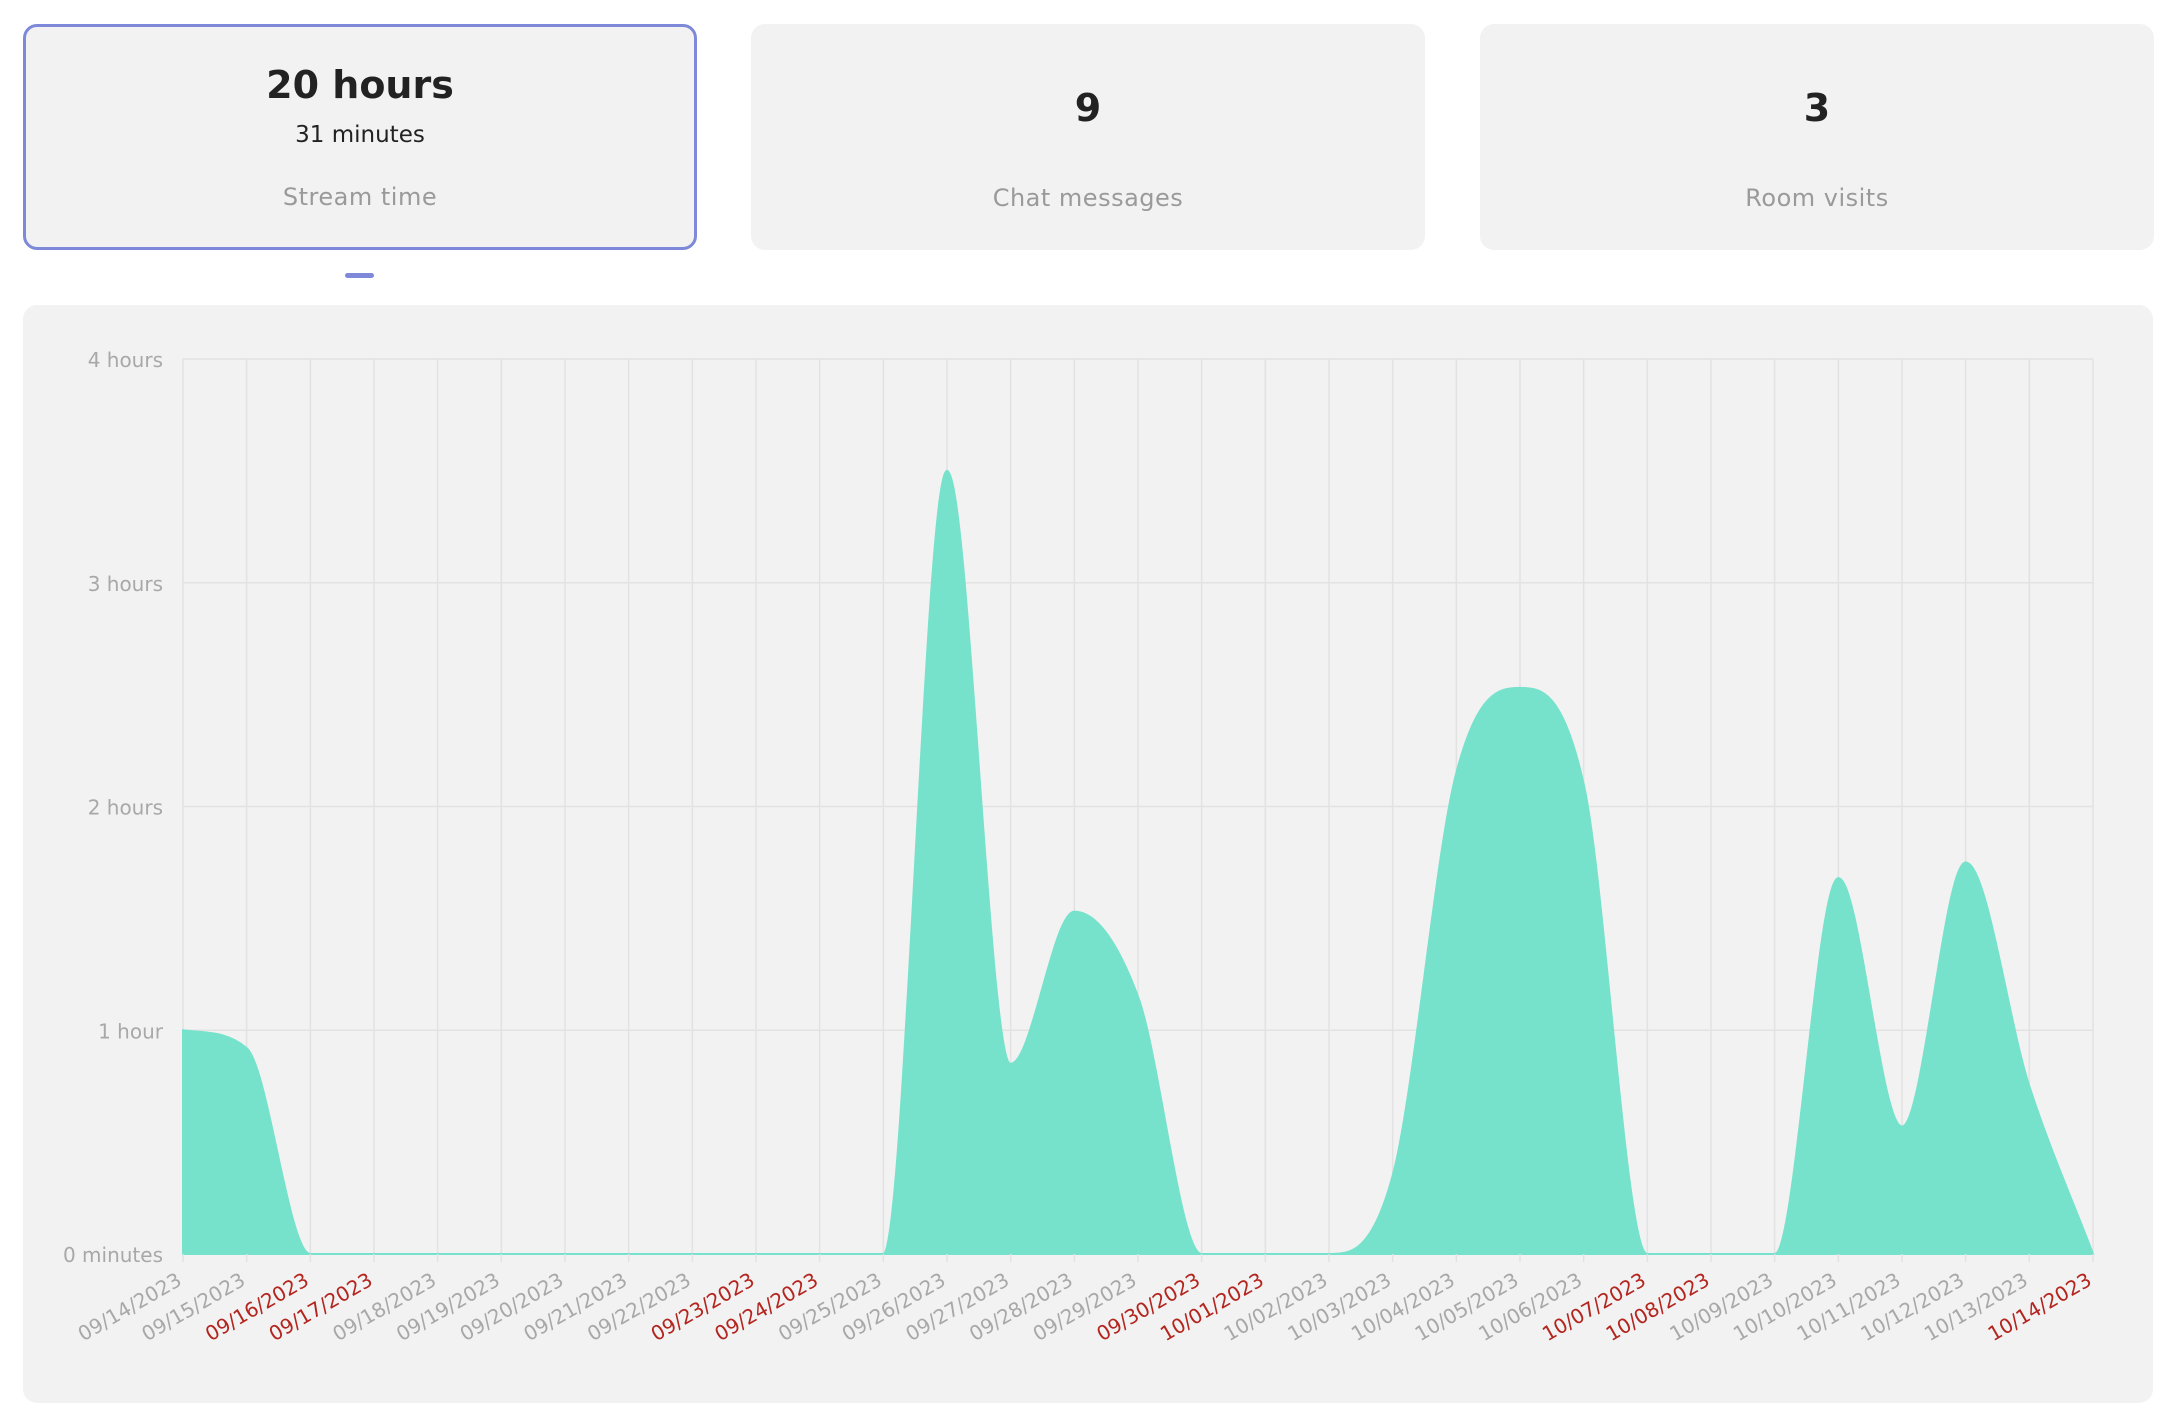 The image size is (2170, 1416). I want to click on y-tick-label: 1 hour, so click(131, 1031).